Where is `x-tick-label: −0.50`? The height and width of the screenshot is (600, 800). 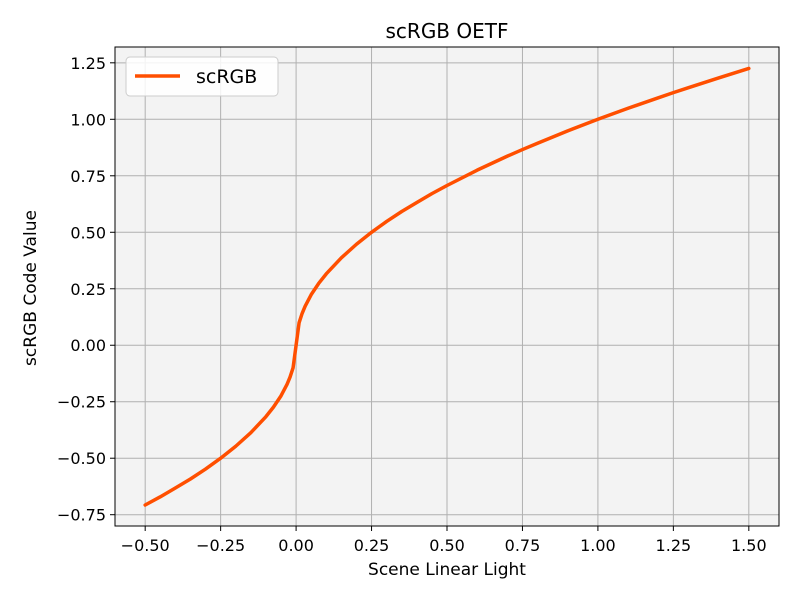
x-tick-label: −0.50 is located at coordinates (145, 545).